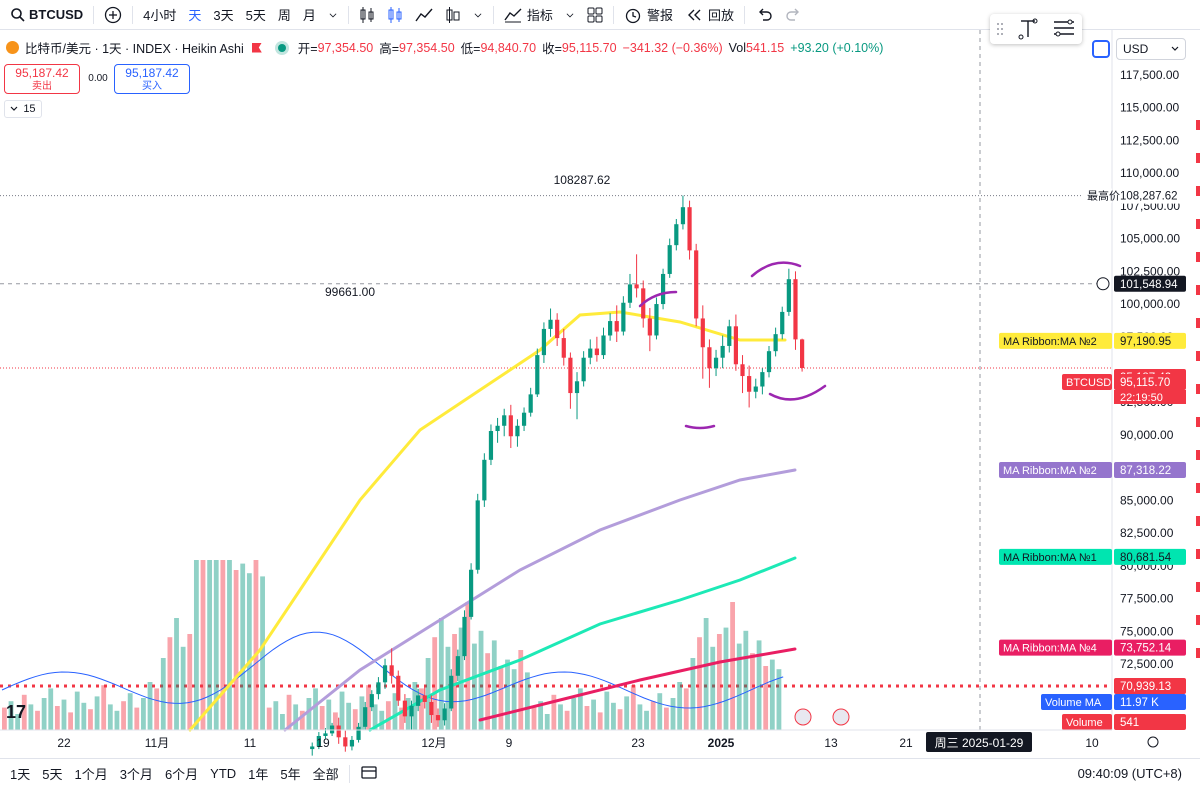  Describe the element at coordinates (258, 774) in the screenshot. I see `range-1y: 1年` at that location.